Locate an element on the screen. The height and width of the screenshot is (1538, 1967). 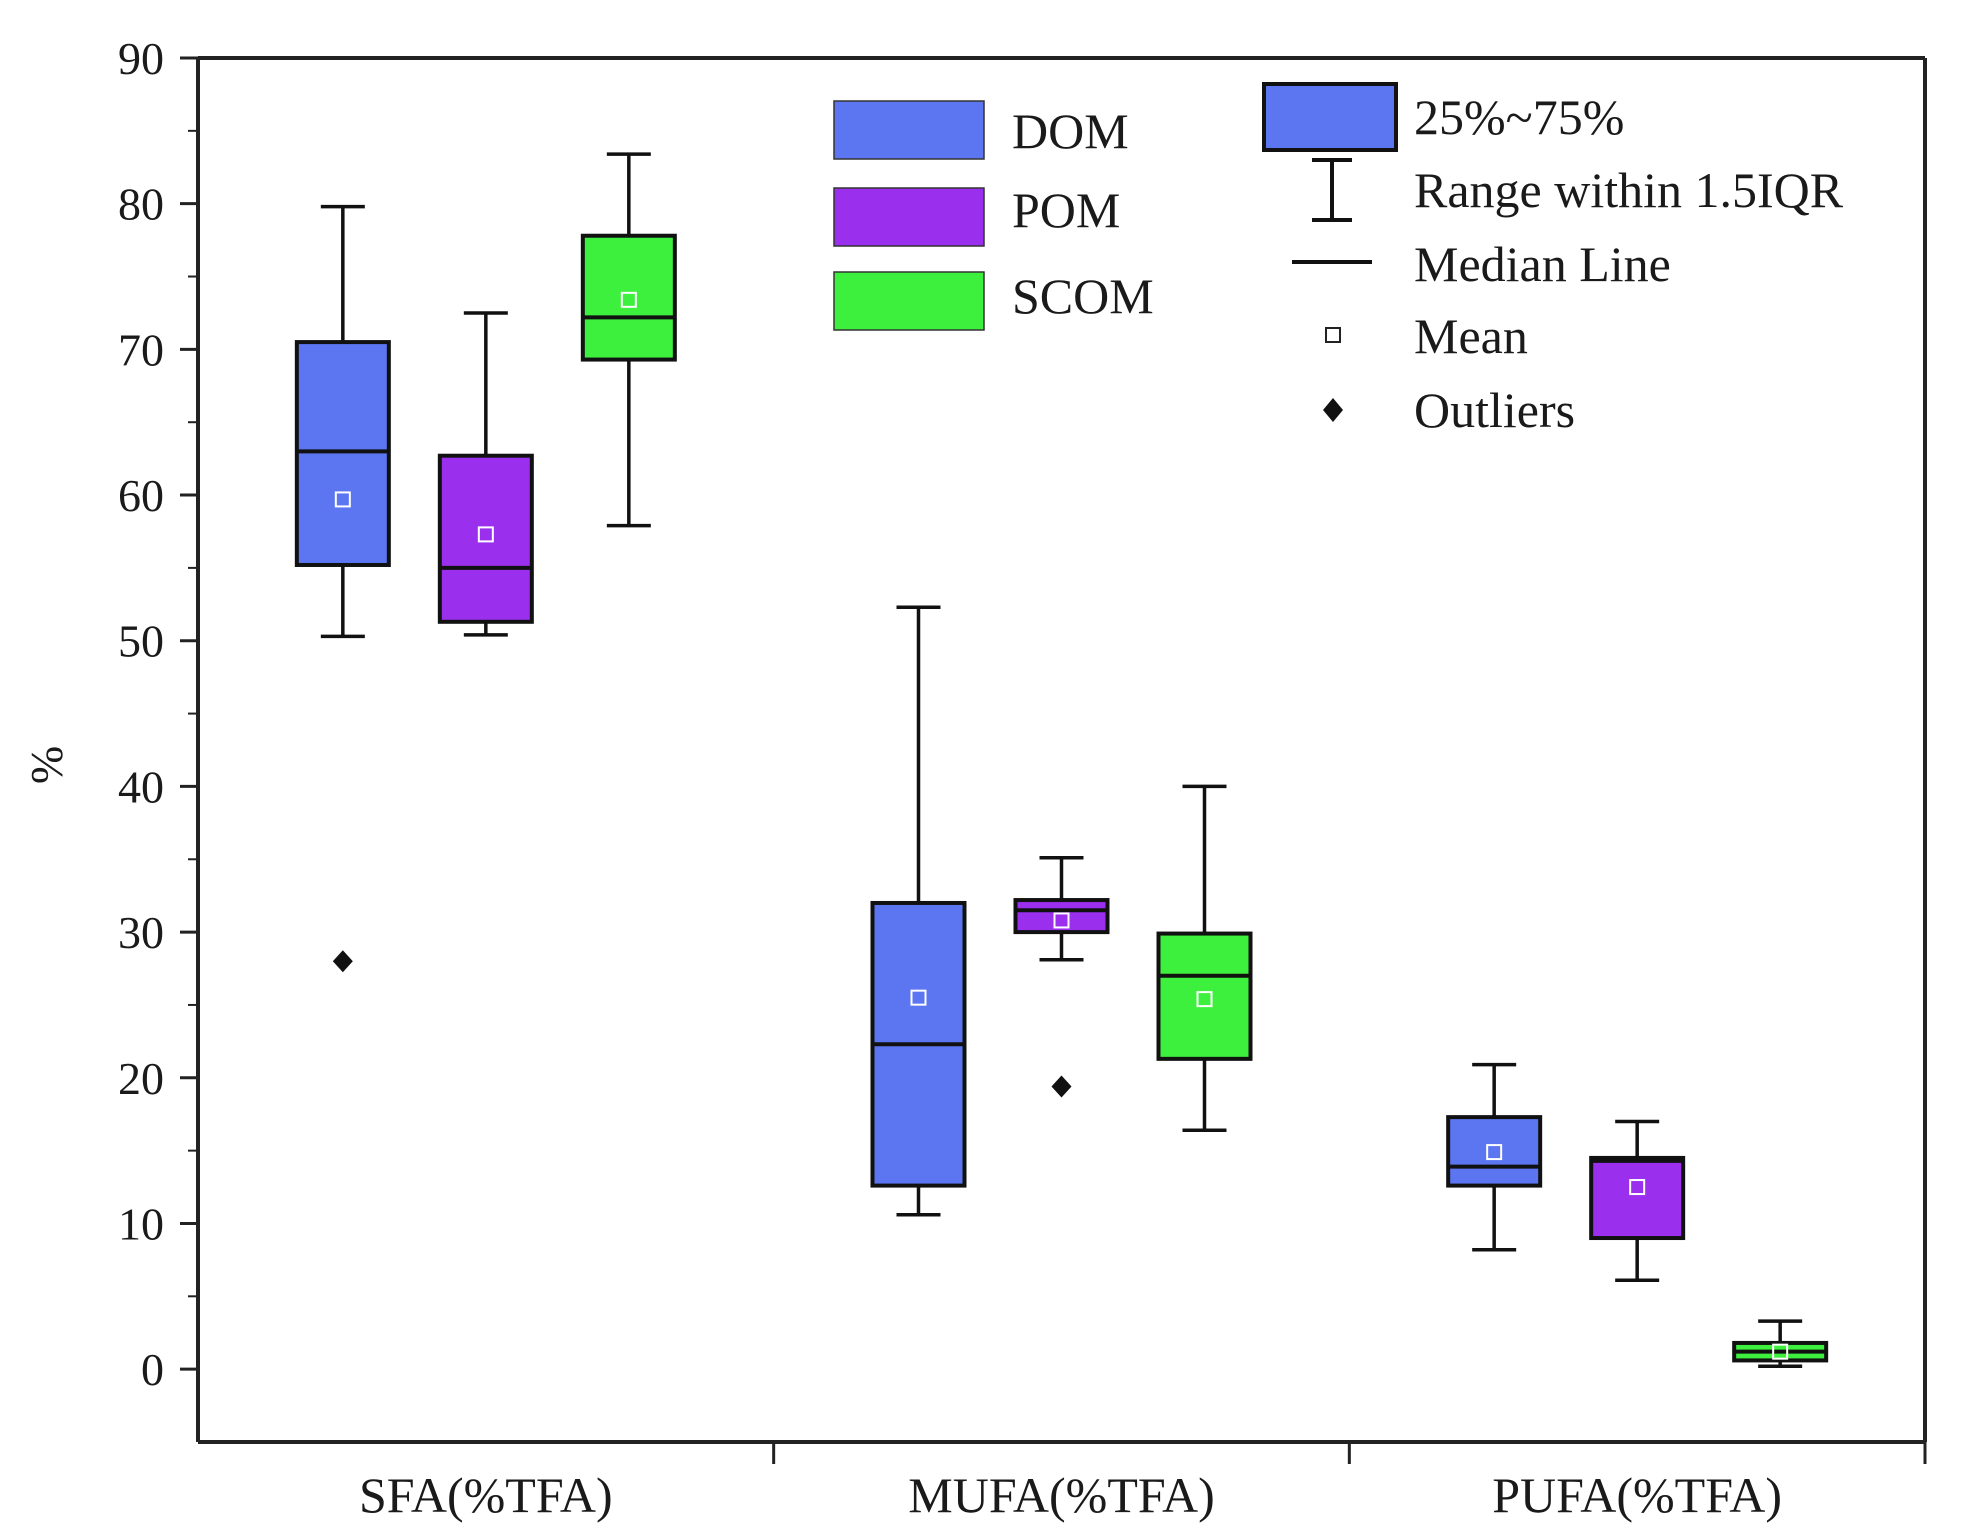
y-tick-label: 60 is located at coordinates (141, 495).